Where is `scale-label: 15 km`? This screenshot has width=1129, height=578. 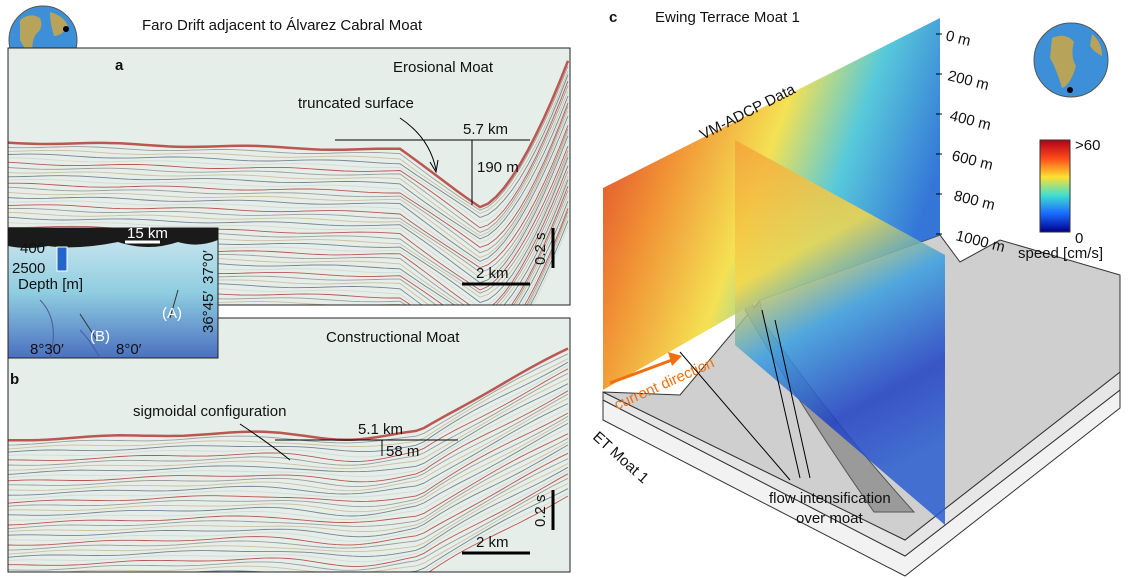
scale-label: 15 km is located at coordinates (147, 233).